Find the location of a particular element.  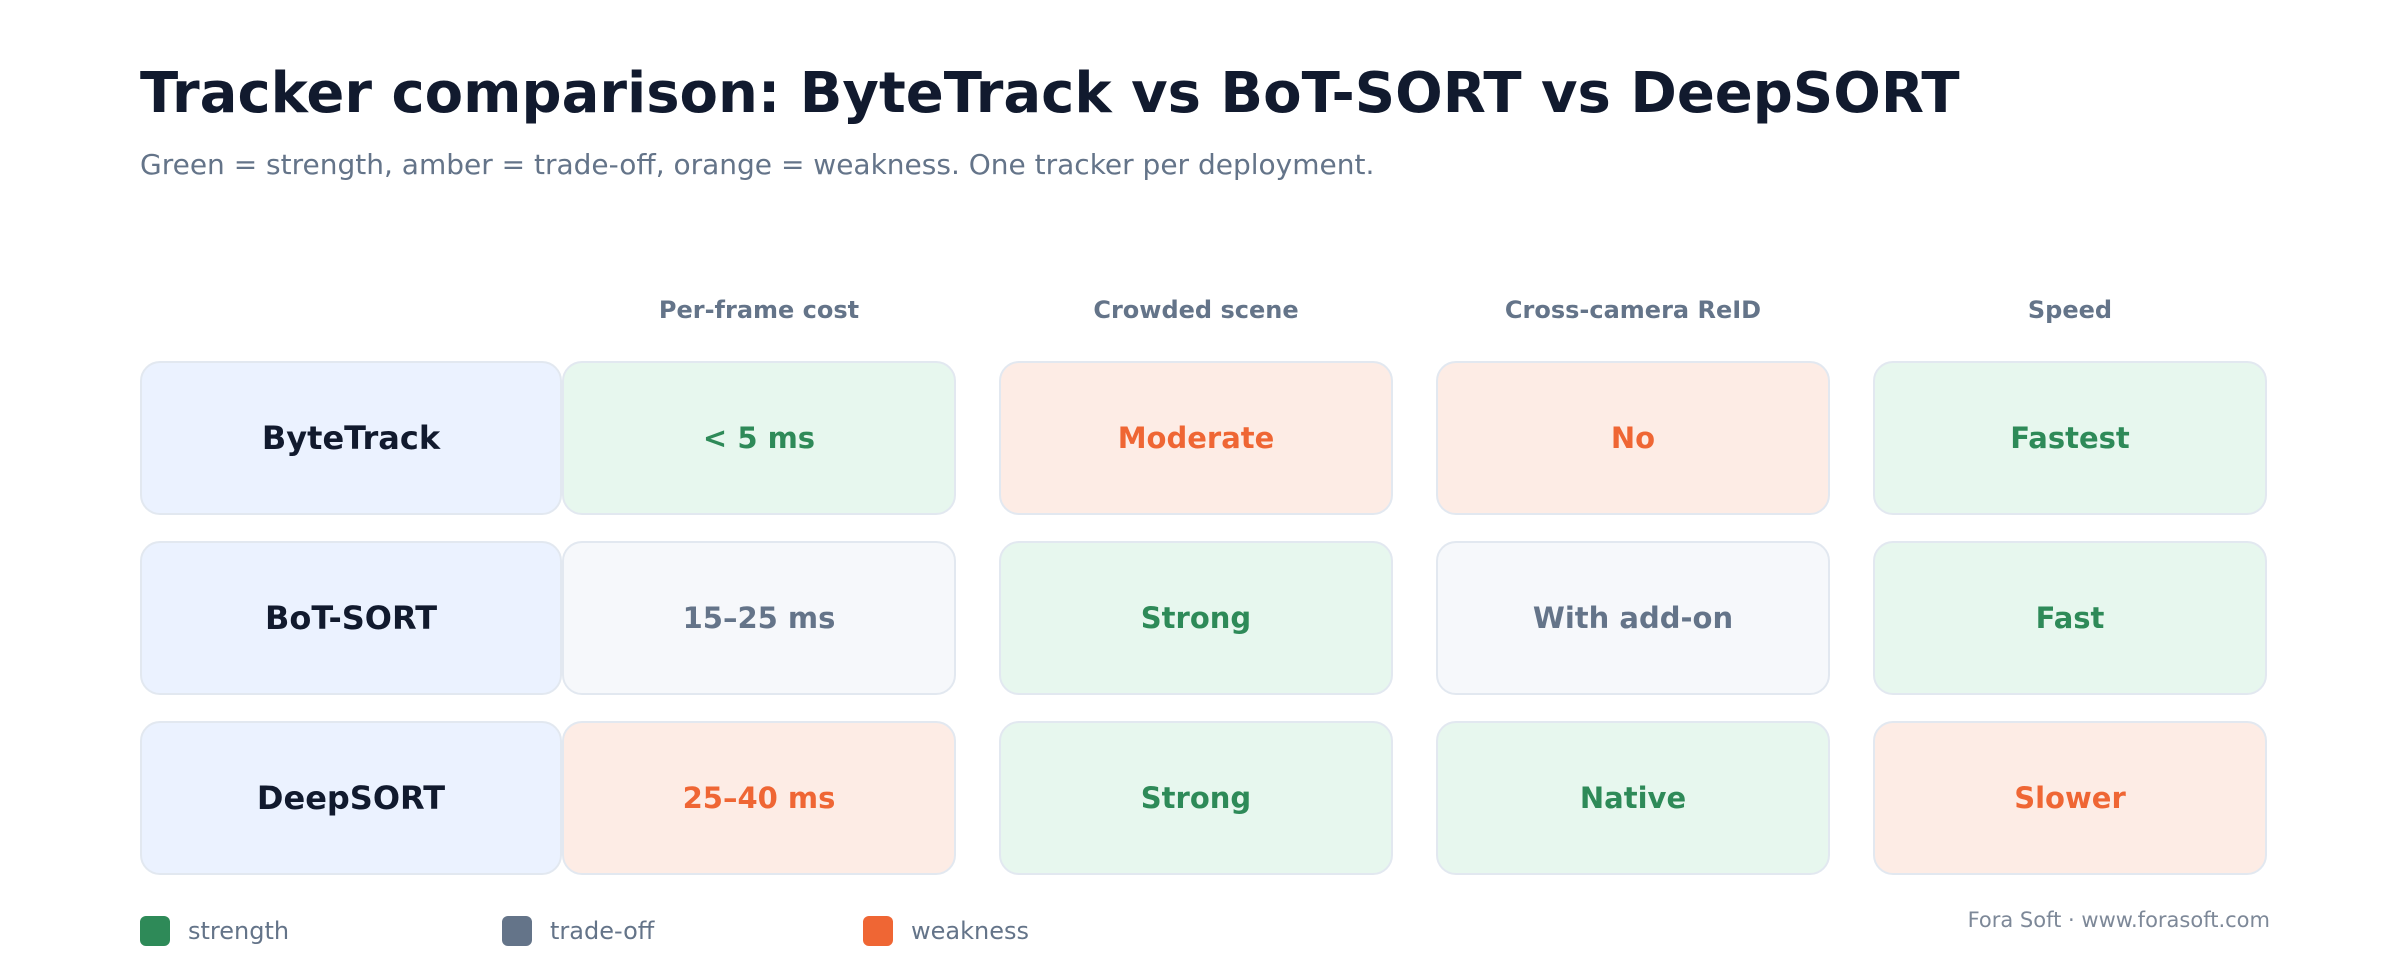

cell-deepsort-cross-camera-reid: Native is located at coordinates (1633, 798).